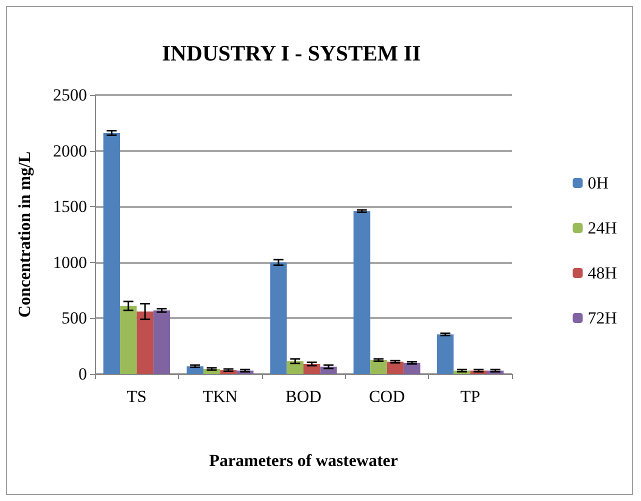 Image resolution: width=641 pixels, height=501 pixels. I want to click on y-tick-label: 0, so click(82, 374).